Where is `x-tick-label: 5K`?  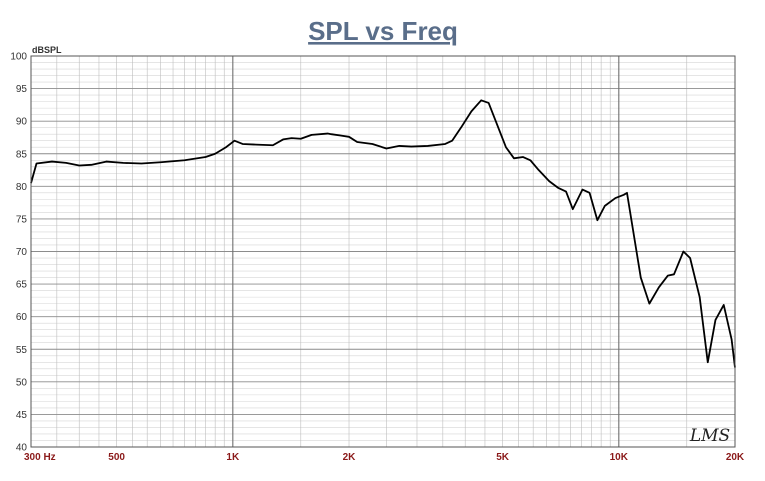 x-tick-label: 5K is located at coordinates (503, 457).